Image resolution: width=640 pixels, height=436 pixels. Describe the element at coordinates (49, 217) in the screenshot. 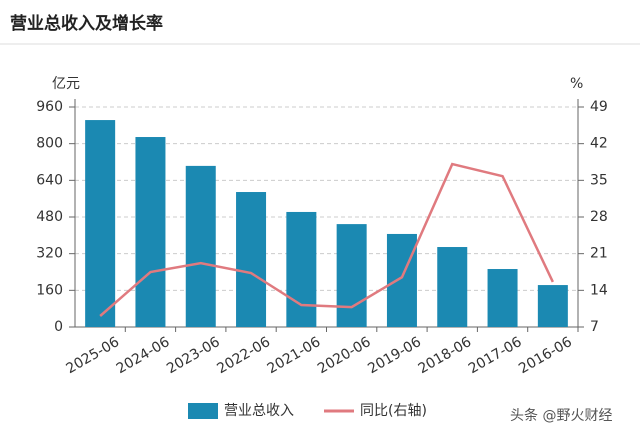

I see `y-tick-label: 480` at that location.